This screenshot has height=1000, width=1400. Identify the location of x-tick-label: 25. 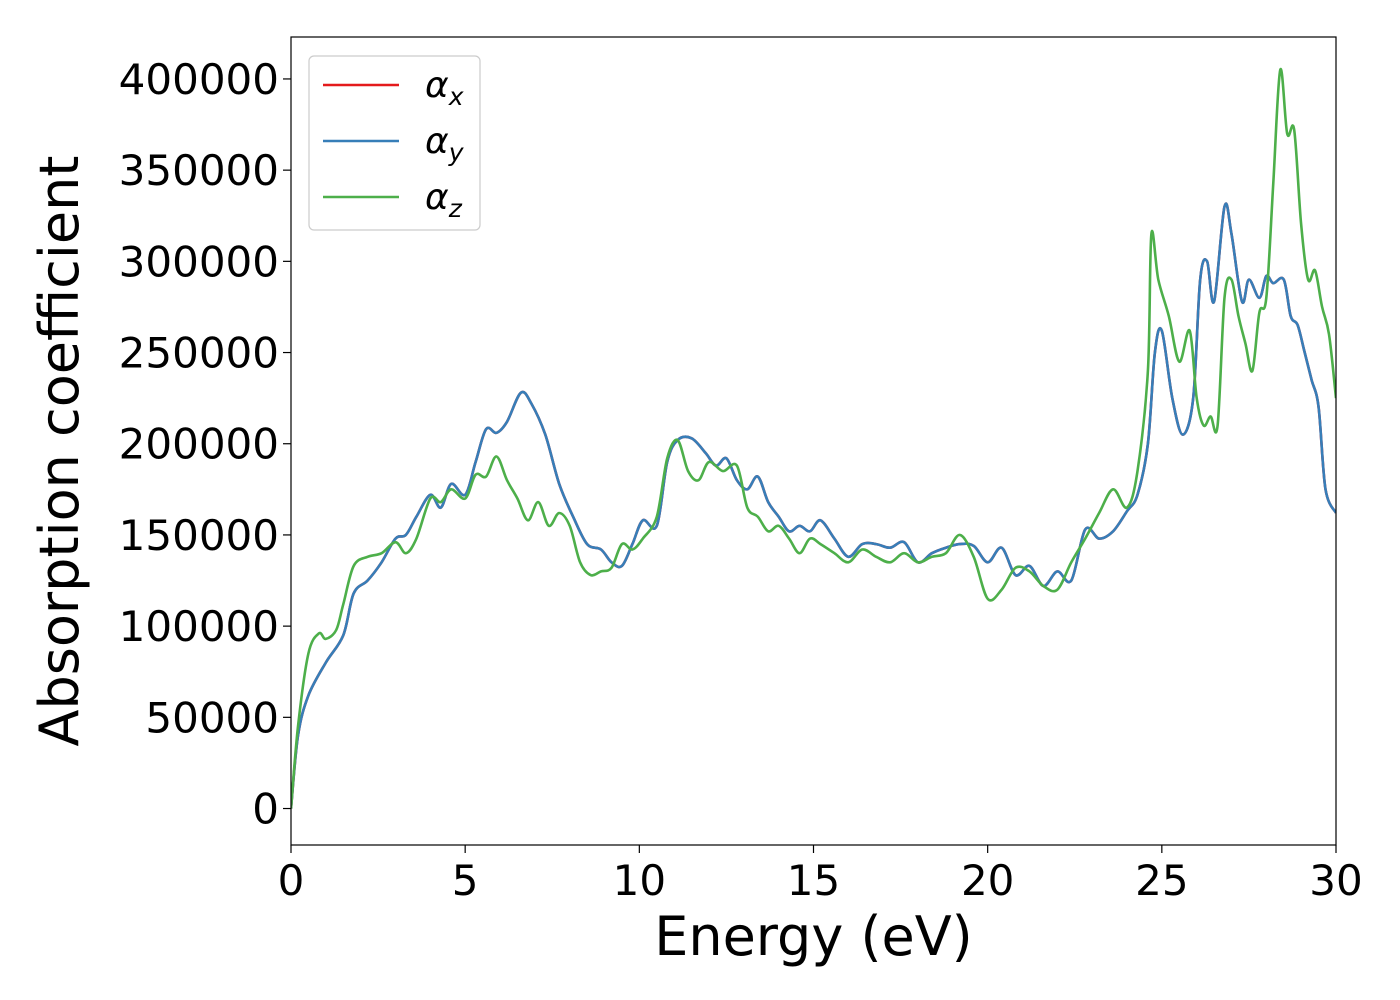
(1161, 880).